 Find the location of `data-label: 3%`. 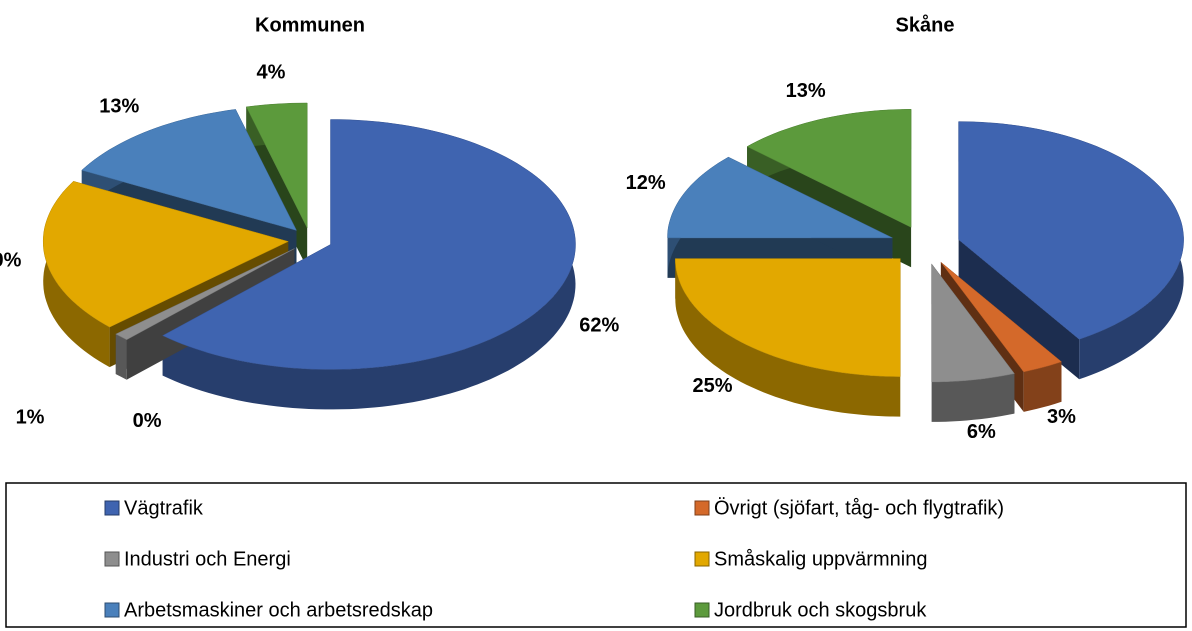

data-label: 3% is located at coordinates (1061, 417).